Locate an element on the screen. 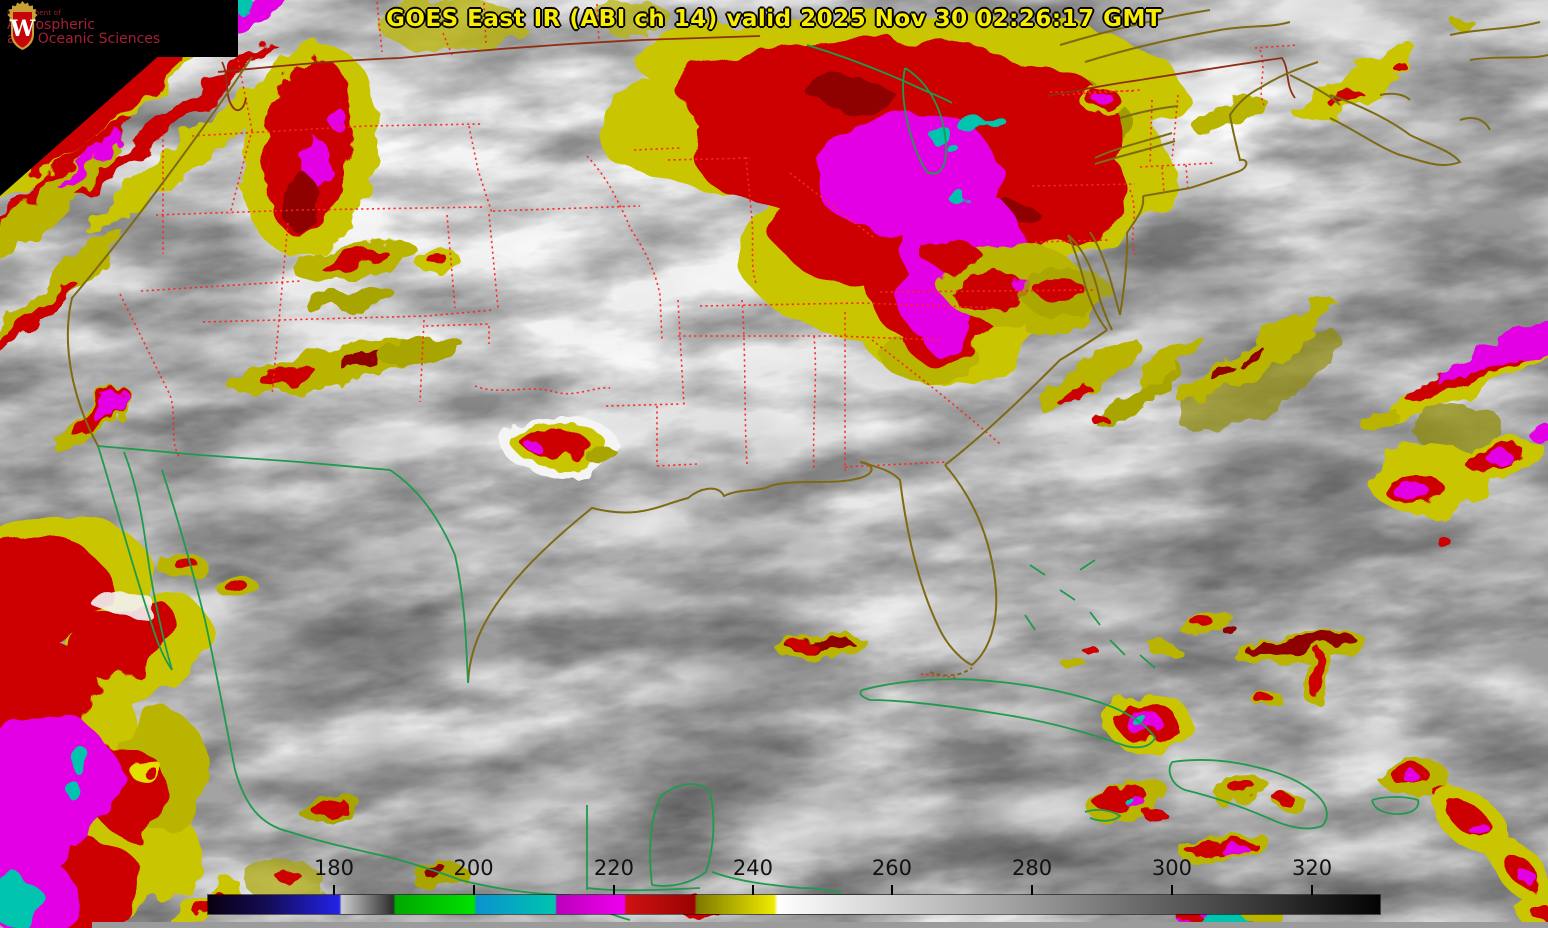 The image size is (1548, 928). colorbar-tick-label: 220 is located at coordinates (614, 868).